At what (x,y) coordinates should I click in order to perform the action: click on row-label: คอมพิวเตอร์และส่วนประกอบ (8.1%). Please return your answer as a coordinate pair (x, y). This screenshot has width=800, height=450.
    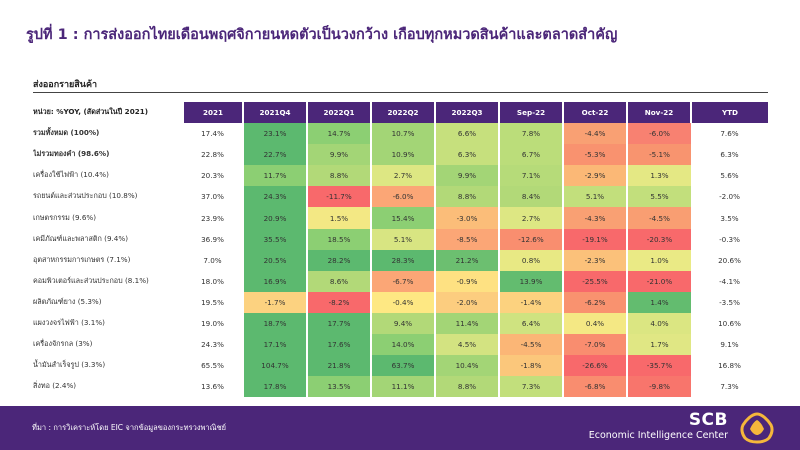
    Looking at the image, I should click on (91, 280).